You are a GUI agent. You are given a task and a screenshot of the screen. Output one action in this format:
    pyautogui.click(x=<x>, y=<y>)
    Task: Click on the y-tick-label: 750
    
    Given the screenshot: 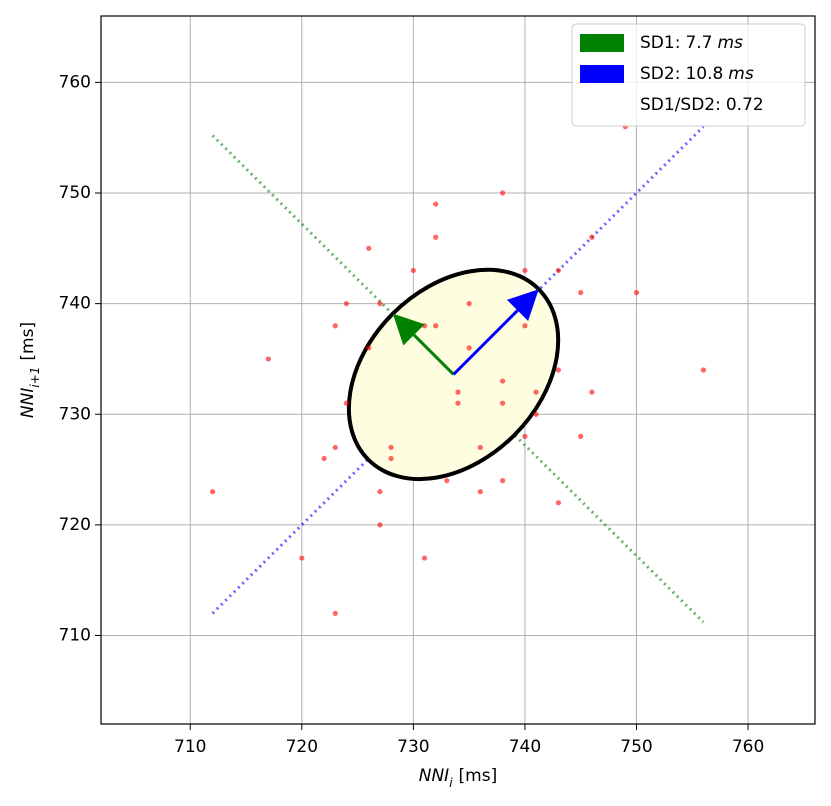 What is the action you would take?
    pyautogui.click(x=75, y=193)
    